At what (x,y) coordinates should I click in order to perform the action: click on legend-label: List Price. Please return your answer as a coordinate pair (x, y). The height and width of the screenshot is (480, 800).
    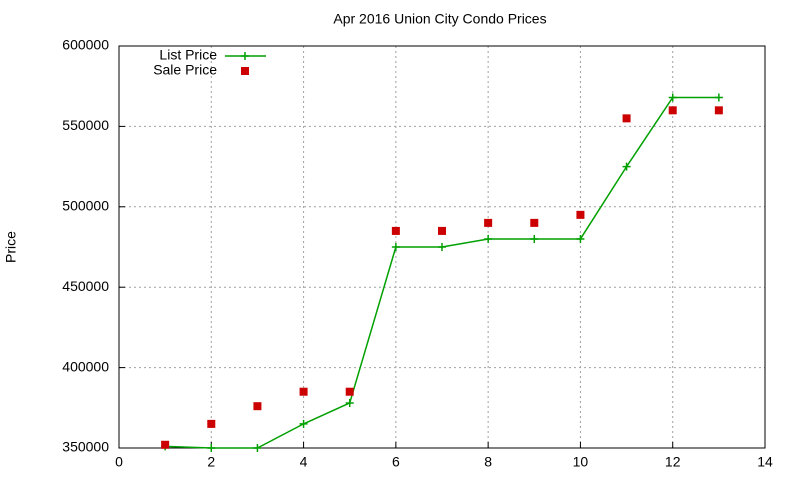
    Looking at the image, I should click on (188, 55).